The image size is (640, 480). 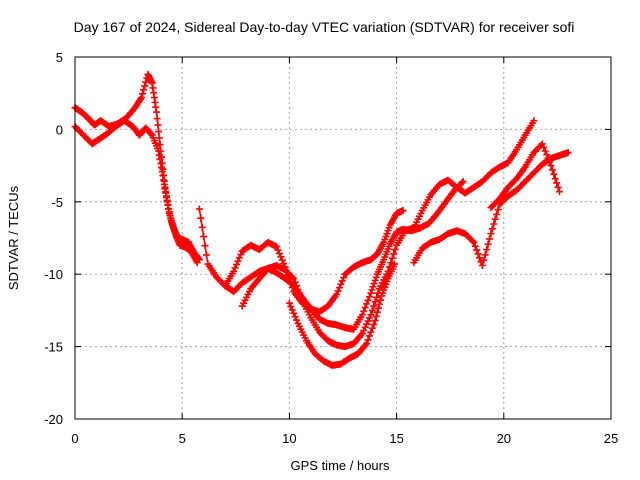 I want to click on y-axis-label: SDTVAR / TECUs, so click(x=13, y=237).